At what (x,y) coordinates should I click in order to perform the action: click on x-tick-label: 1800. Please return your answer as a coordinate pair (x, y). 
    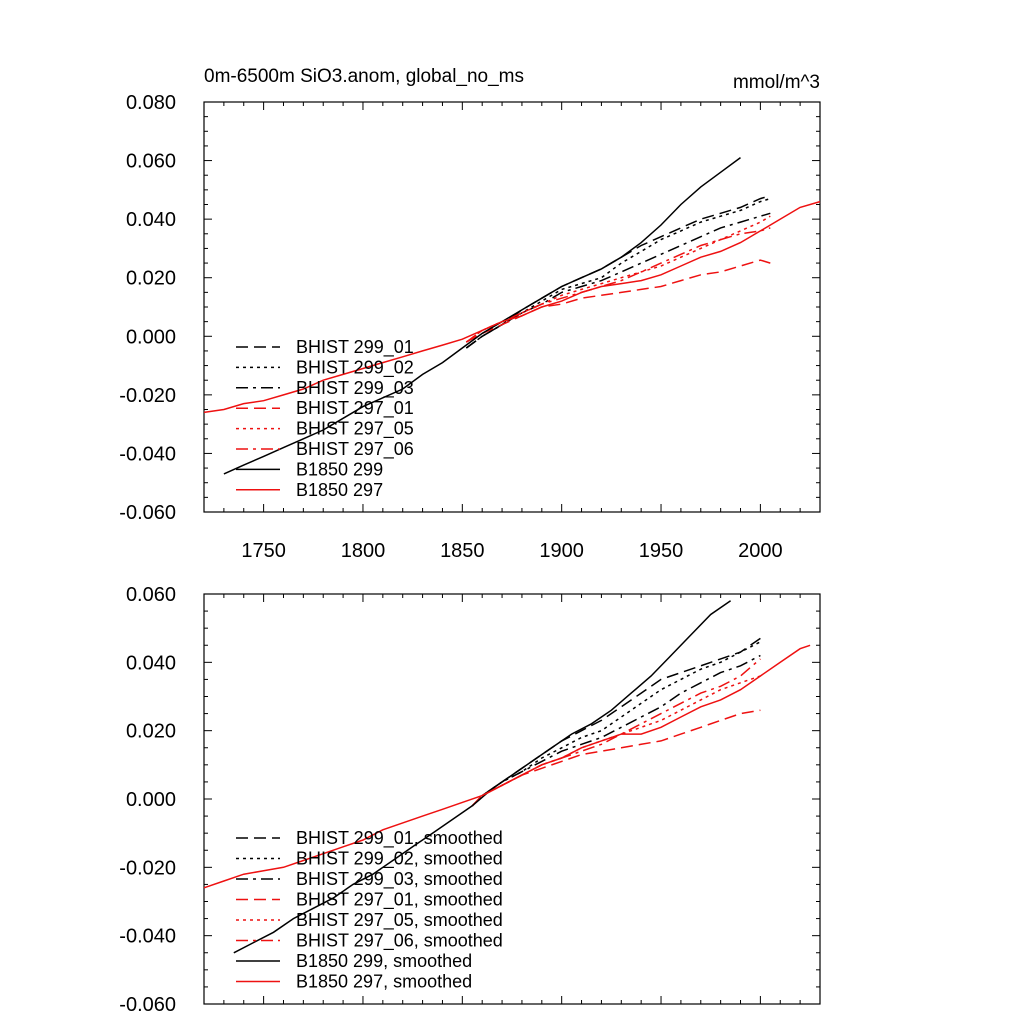
    Looking at the image, I should click on (363, 551).